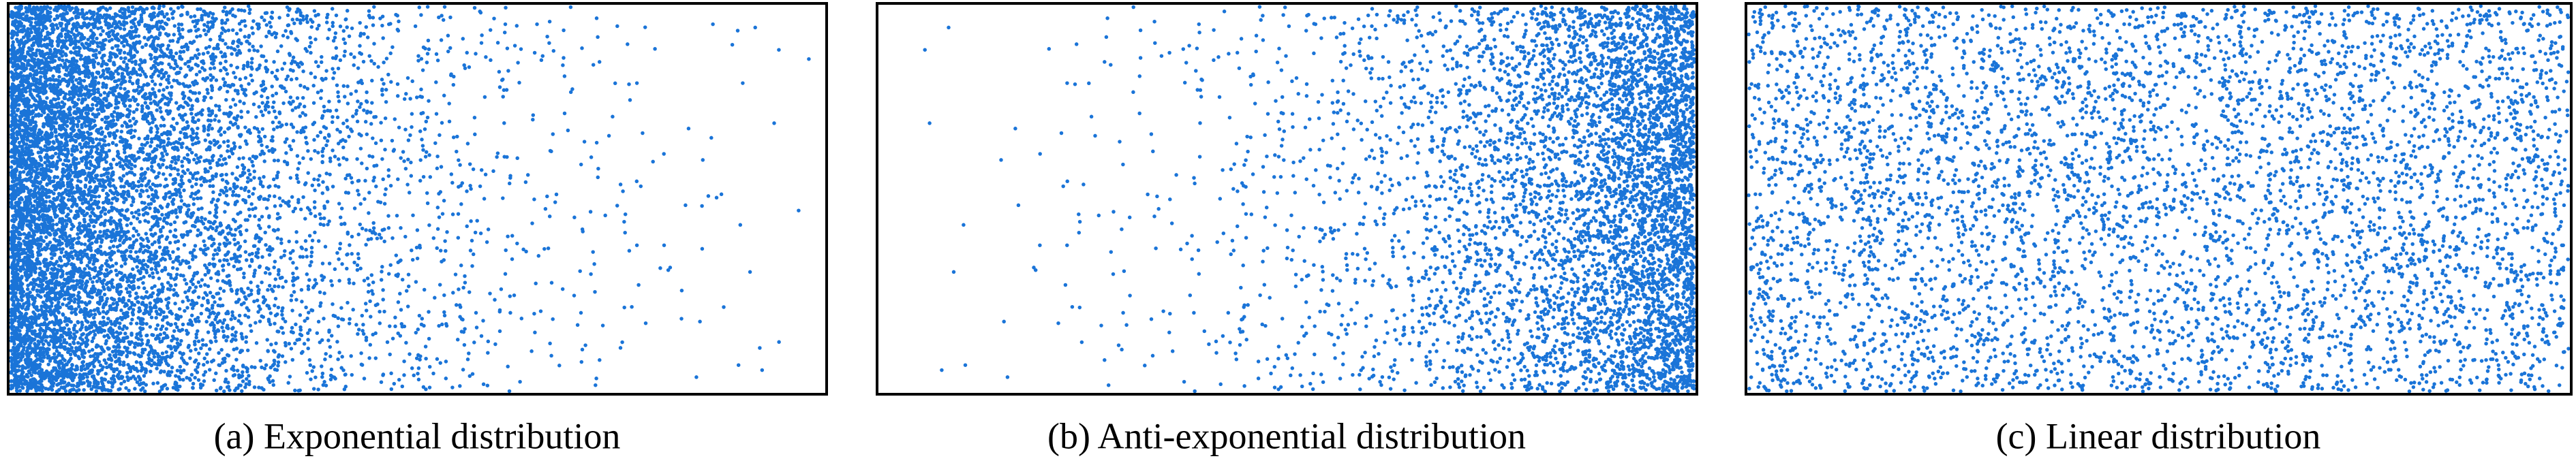  Describe the element at coordinates (2158, 435) in the screenshot. I see `caption: (c) Linear distribution` at that location.